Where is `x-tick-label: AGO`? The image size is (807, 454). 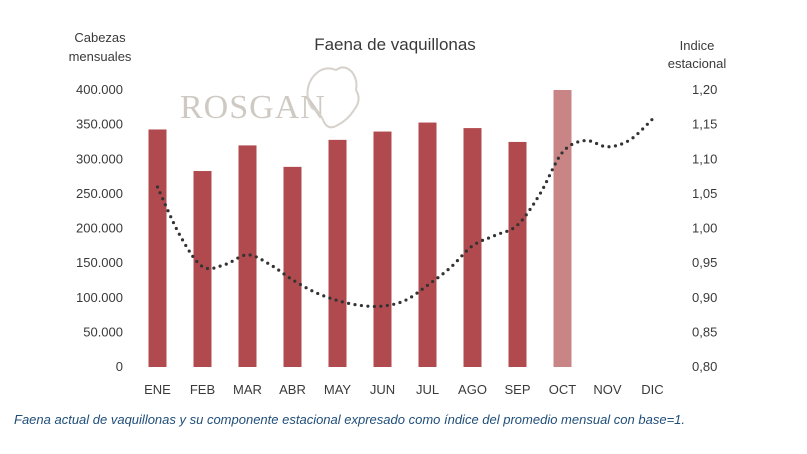
x-tick-label: AGO is located at coordinates (472, 389).